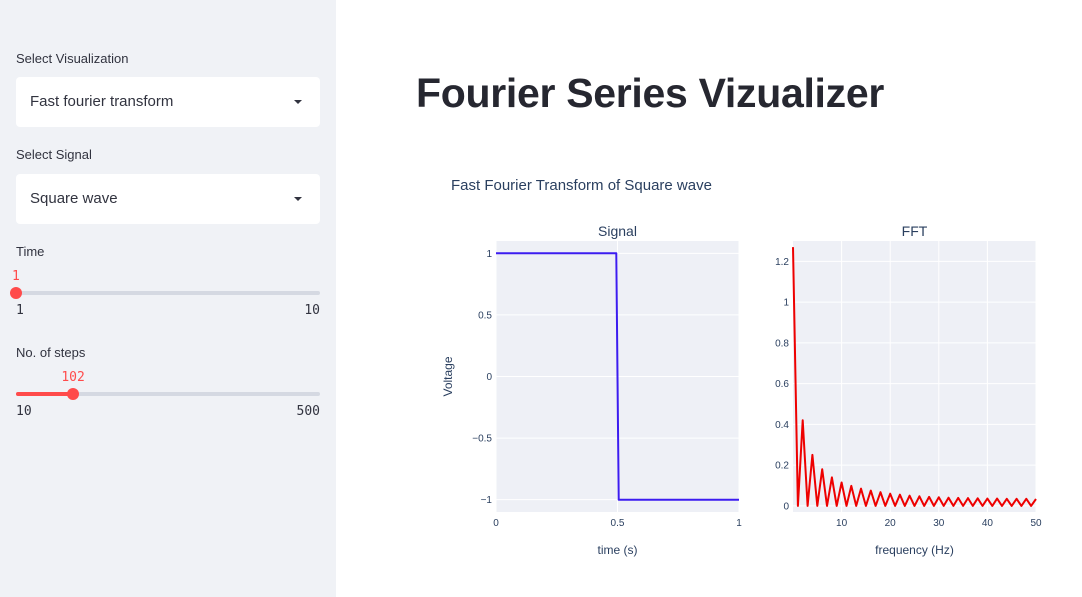 The height and width of the screenshot is (597, 1082). Describe the element at coordinates (165, 297) in the screenshot. I see `time-slider: 1 1 10` at that location.